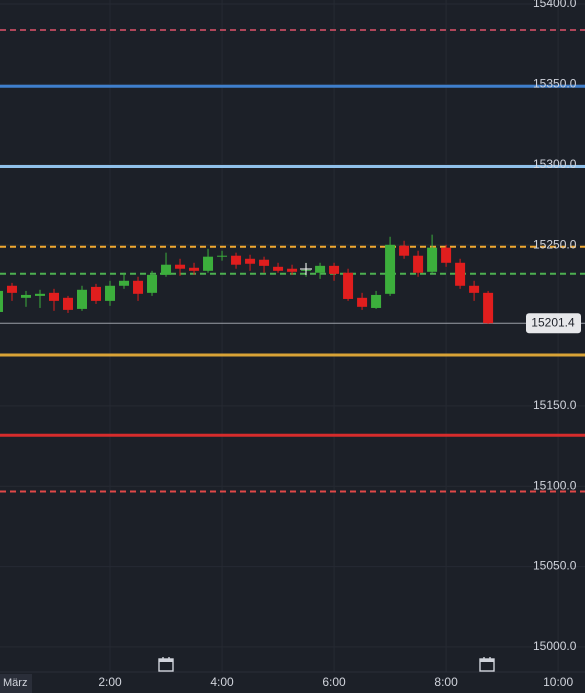 Image resolution: width=585 pixels, height=693 pixels. What do you see at coordinates (306, 269) in the screenshot?
I see `crosshair-cursor` at bounding box center [306, 269].